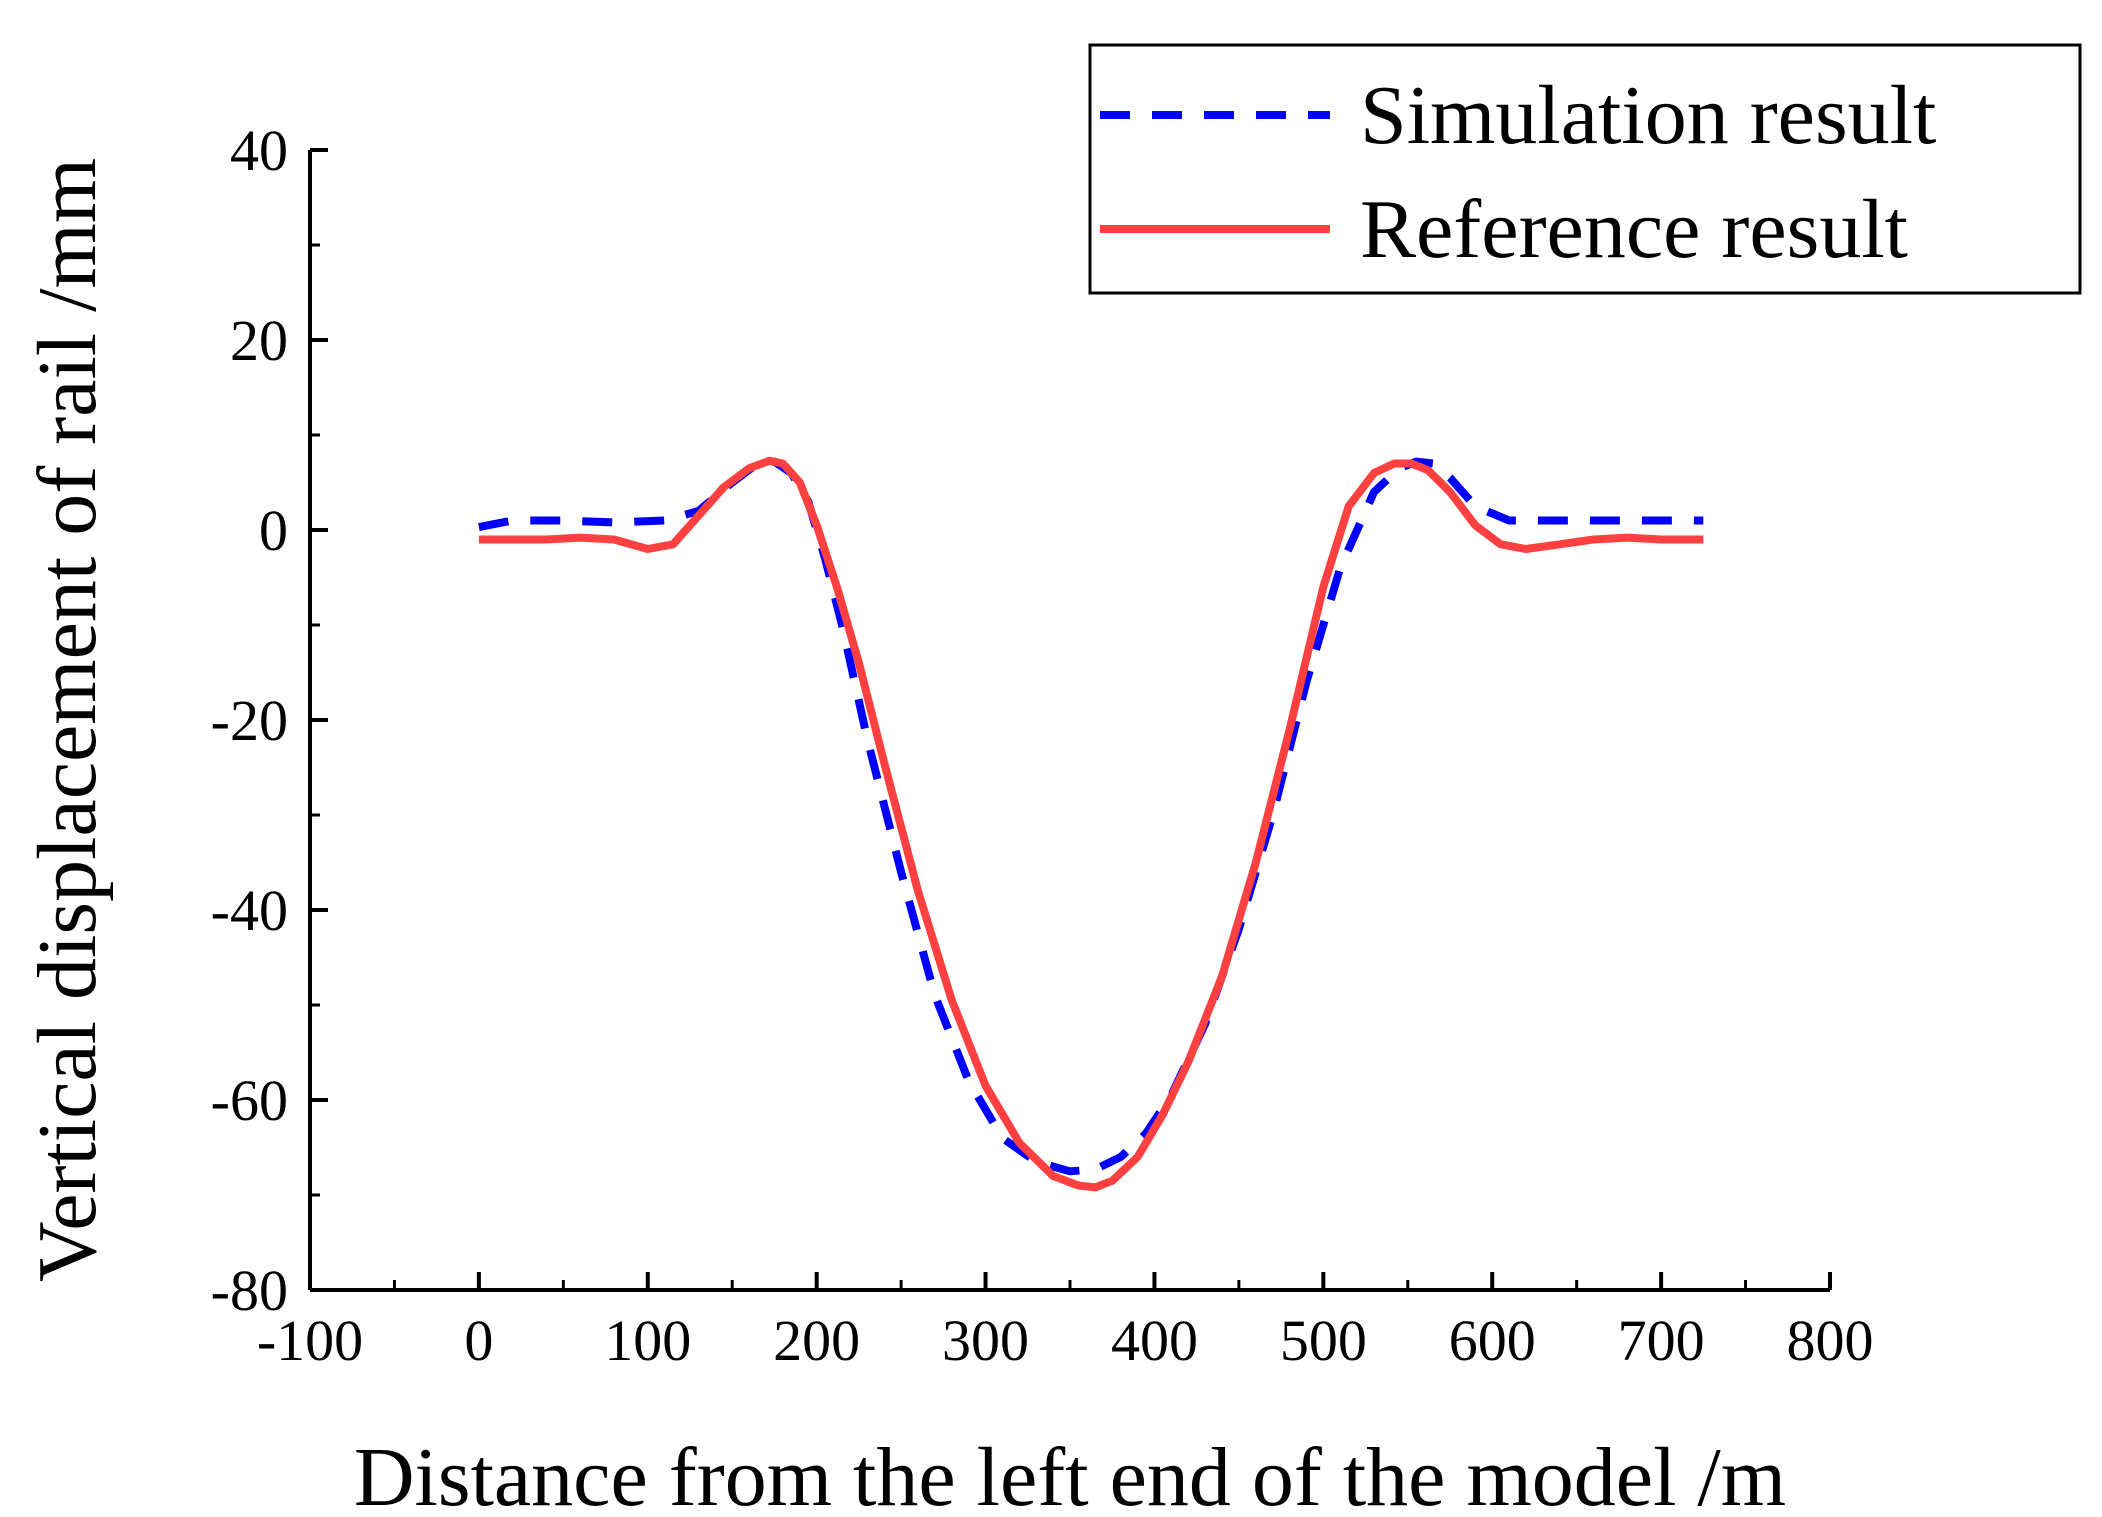 The width and height of the screenshot is (2102, 1517). I want to click on x-tick-label-4: 300, so click(985, 1340).